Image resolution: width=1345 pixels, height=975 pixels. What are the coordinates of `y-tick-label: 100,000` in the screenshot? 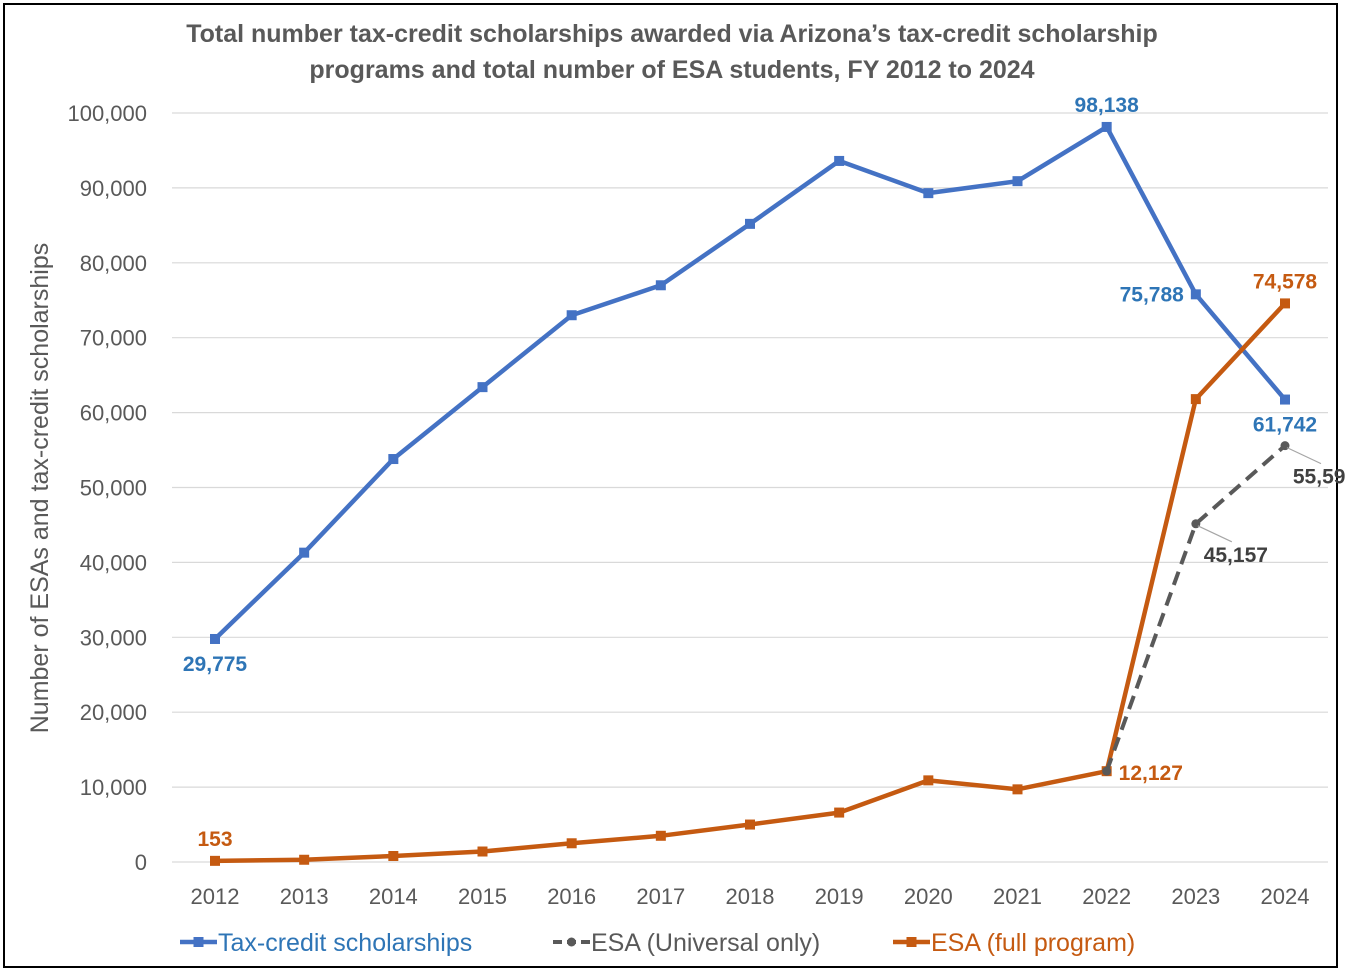 It's located at (107, 113).